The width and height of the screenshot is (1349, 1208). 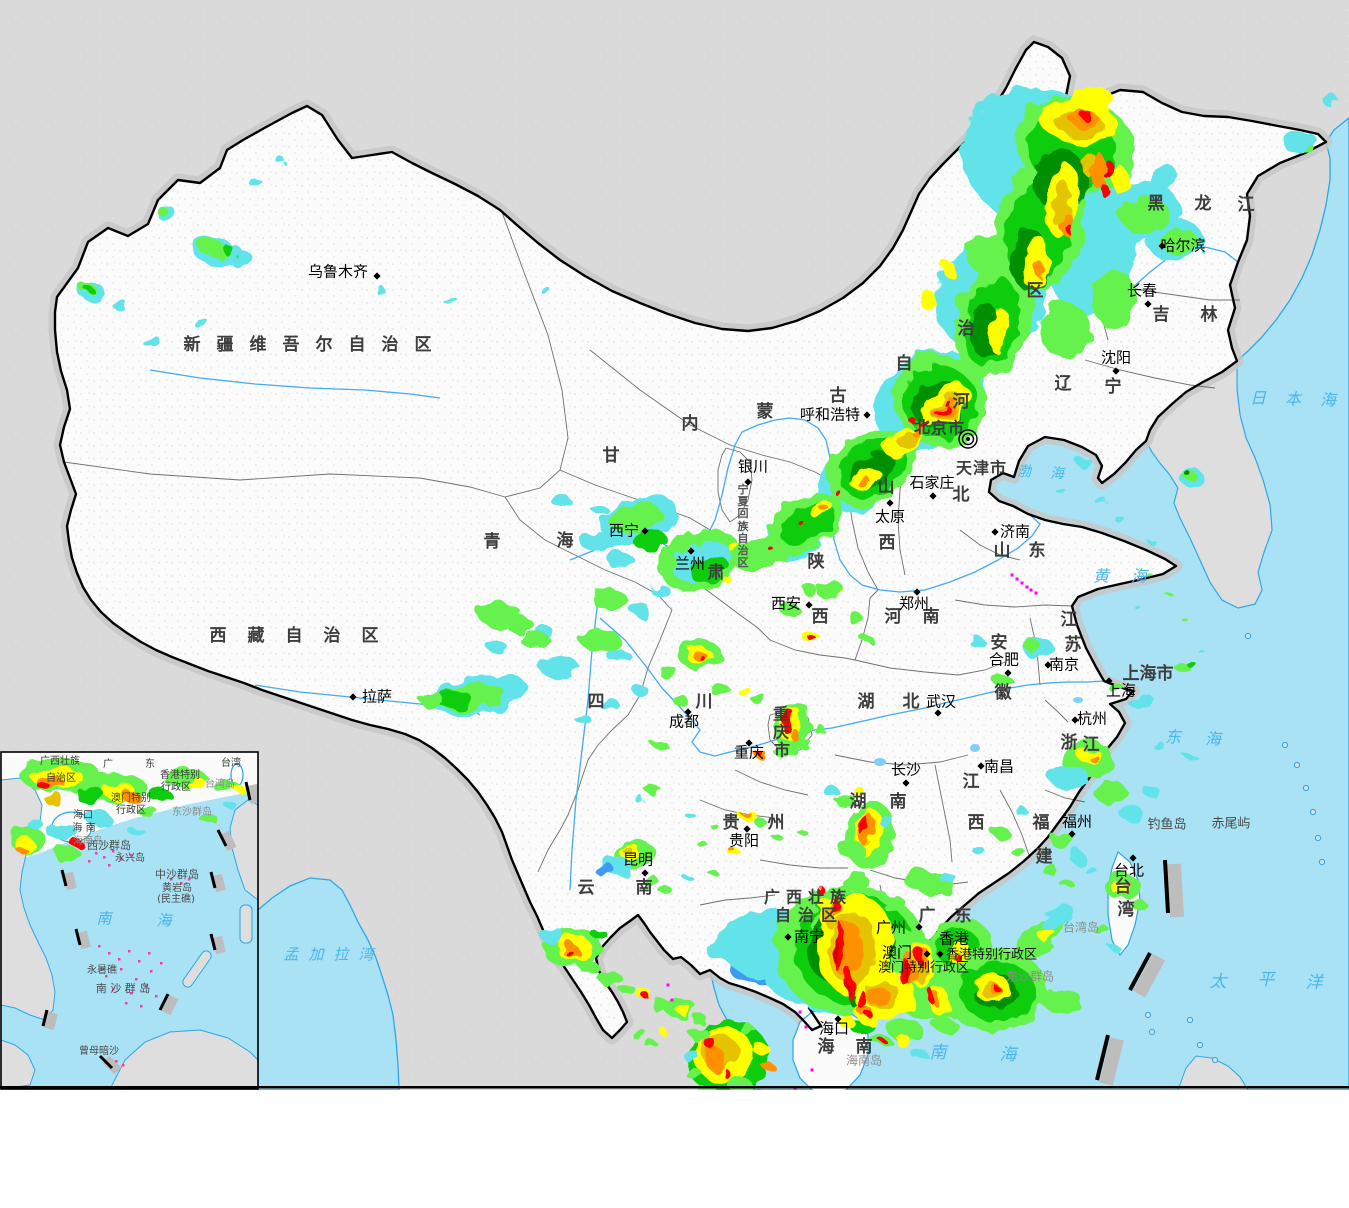 I want to click on inset-label: 海口, so click(x=83, y=814).